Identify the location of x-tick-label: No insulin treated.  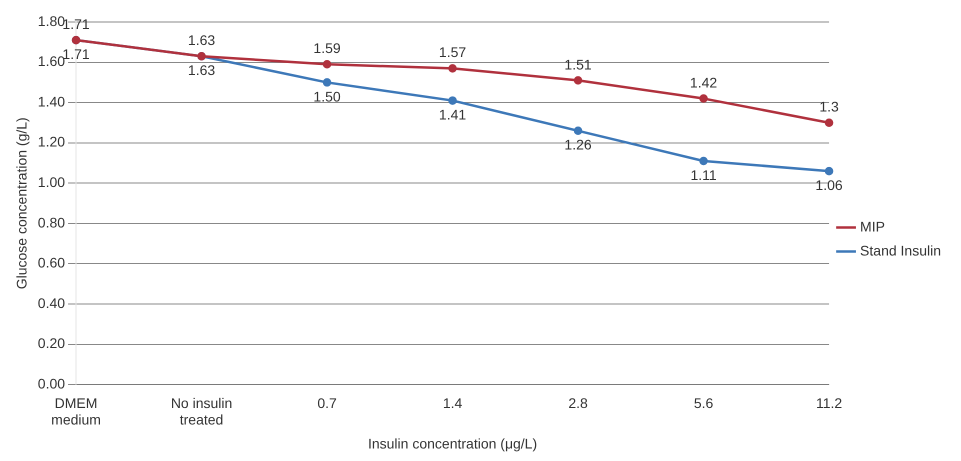
(201, 411).